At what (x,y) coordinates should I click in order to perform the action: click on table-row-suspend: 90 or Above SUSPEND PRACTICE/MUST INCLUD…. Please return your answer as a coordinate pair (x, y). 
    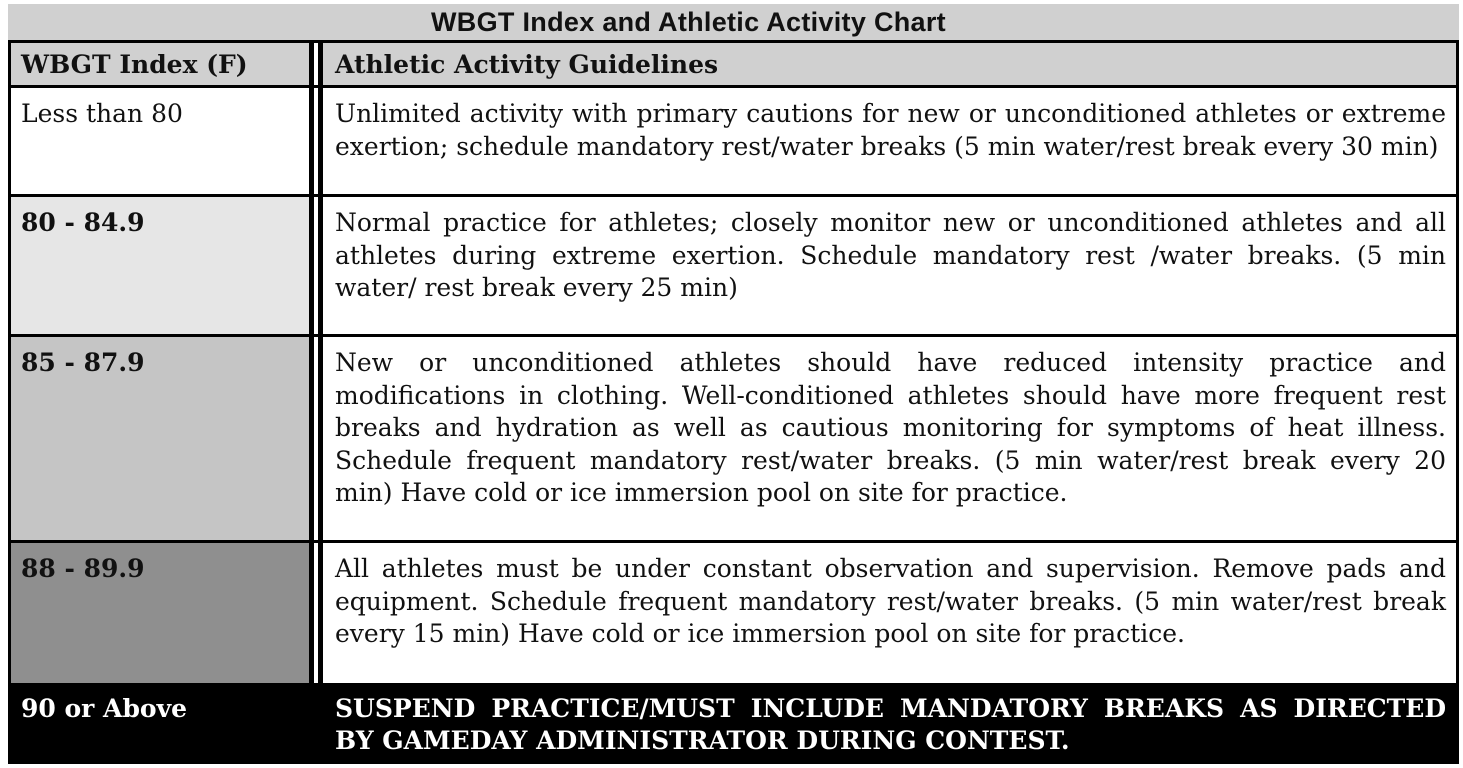
    Looking at the image, I should click on (733, 724).